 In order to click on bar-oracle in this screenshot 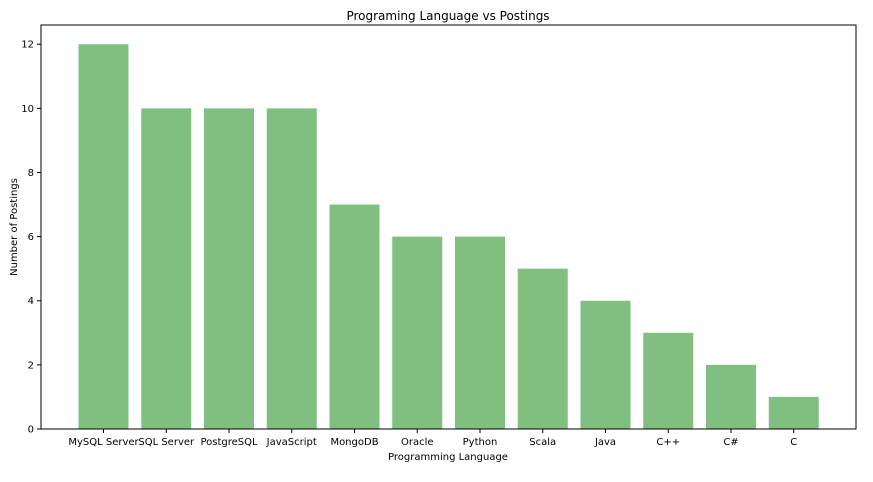, I will do `click(417, 332)`.